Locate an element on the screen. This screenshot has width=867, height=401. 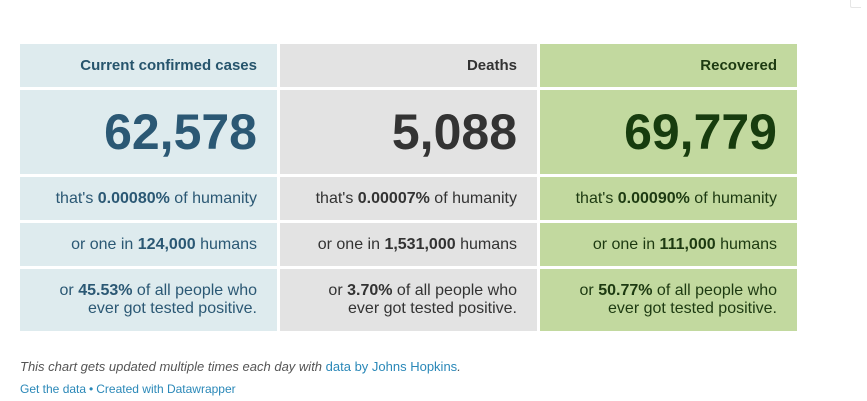
created-with-datawrapper-link: Created with Datawrapper is located at coordinates (166, 389).